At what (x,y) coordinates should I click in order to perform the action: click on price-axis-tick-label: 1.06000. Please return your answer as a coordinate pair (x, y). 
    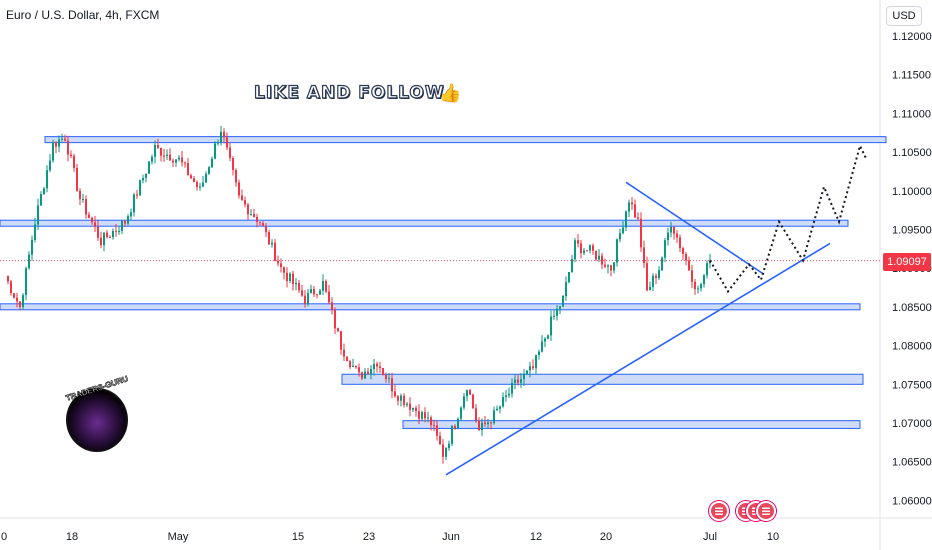
    Looking at the image, I should click on (912, 501).